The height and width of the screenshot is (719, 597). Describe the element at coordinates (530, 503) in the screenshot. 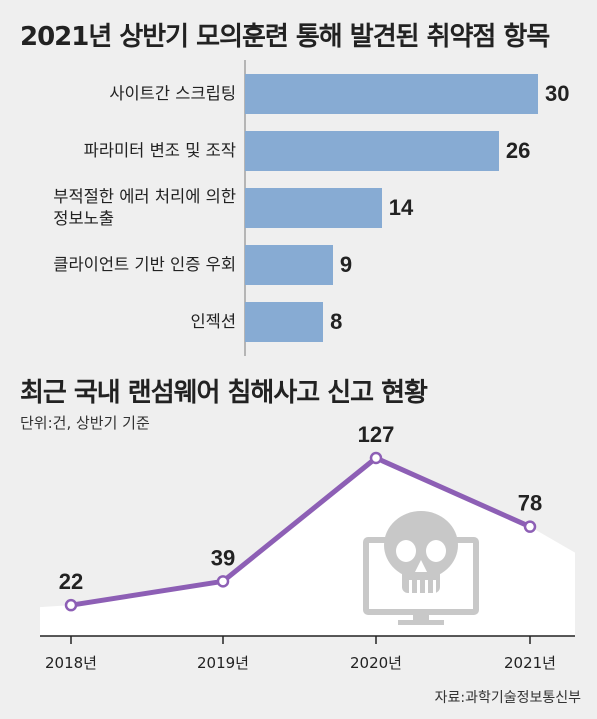

I see `data-value-label: 78` at that location.